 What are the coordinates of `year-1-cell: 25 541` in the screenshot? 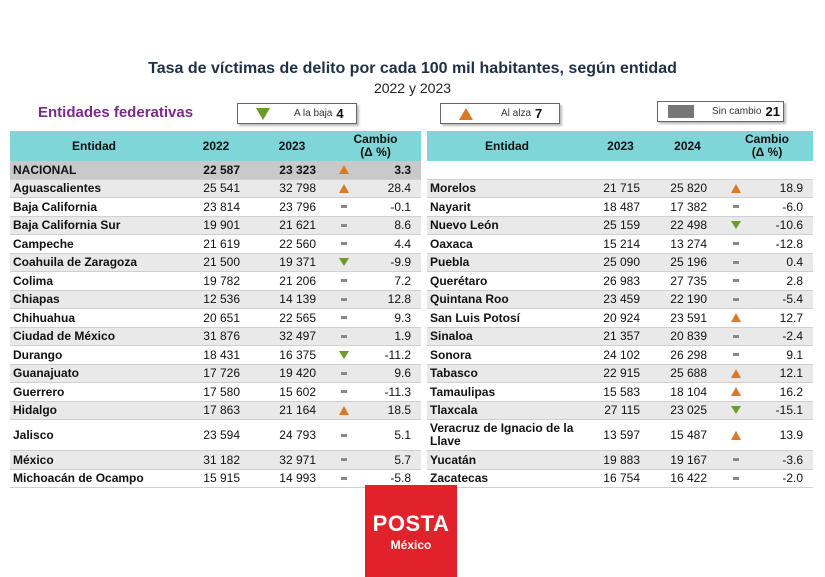 It's located at (216, 188).